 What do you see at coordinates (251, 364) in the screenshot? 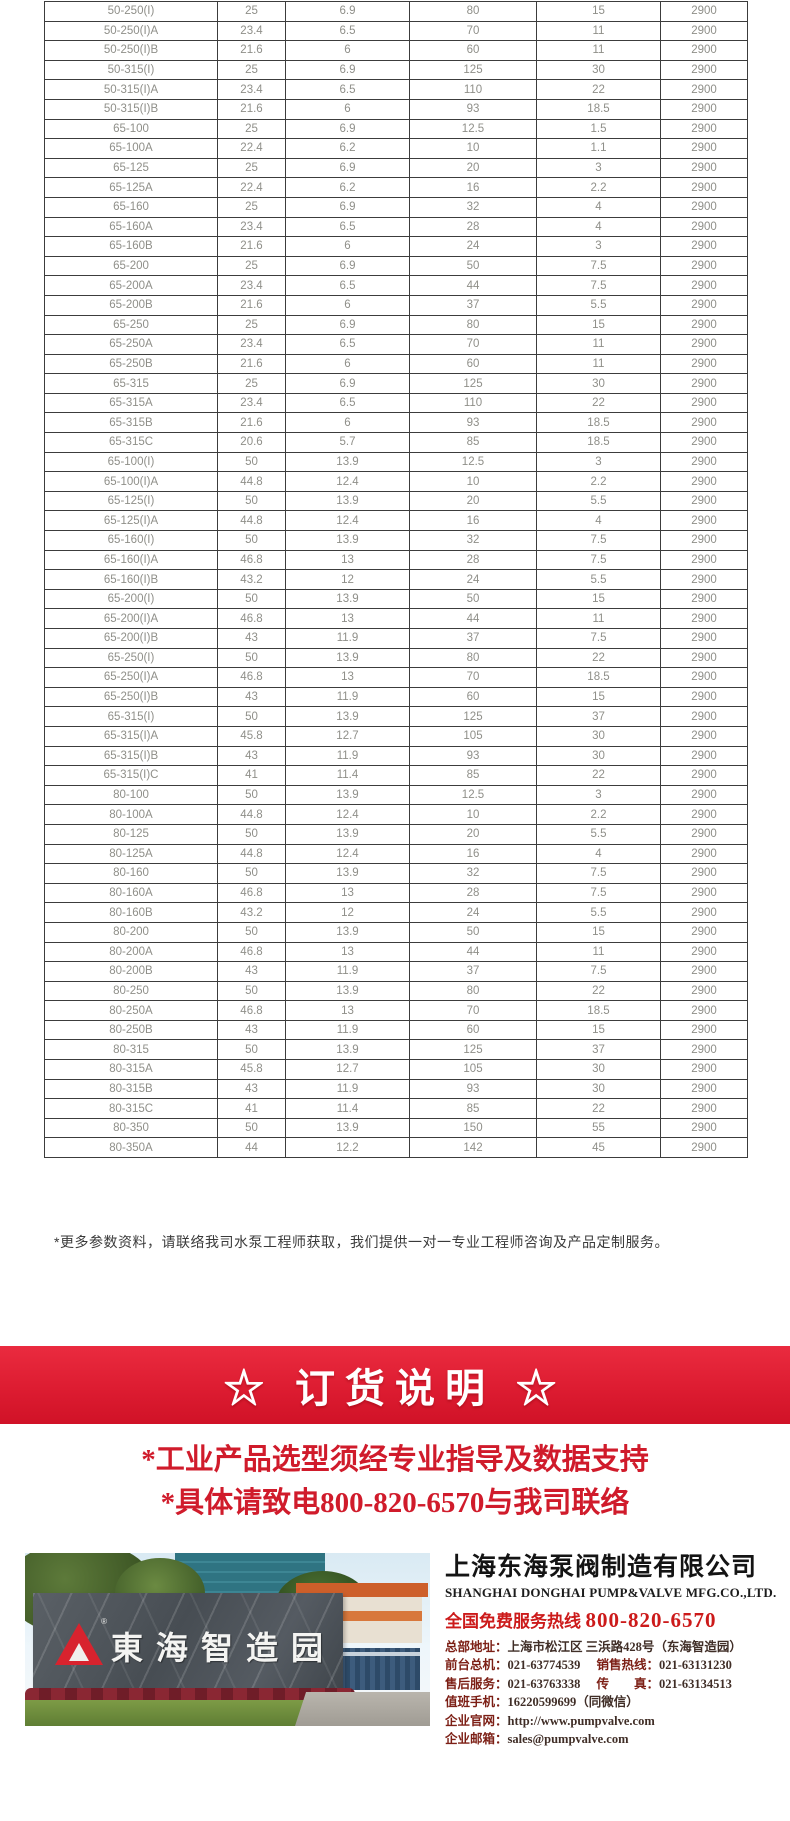
I see `table-cell: 21.6` at bounding box center [251, 364].